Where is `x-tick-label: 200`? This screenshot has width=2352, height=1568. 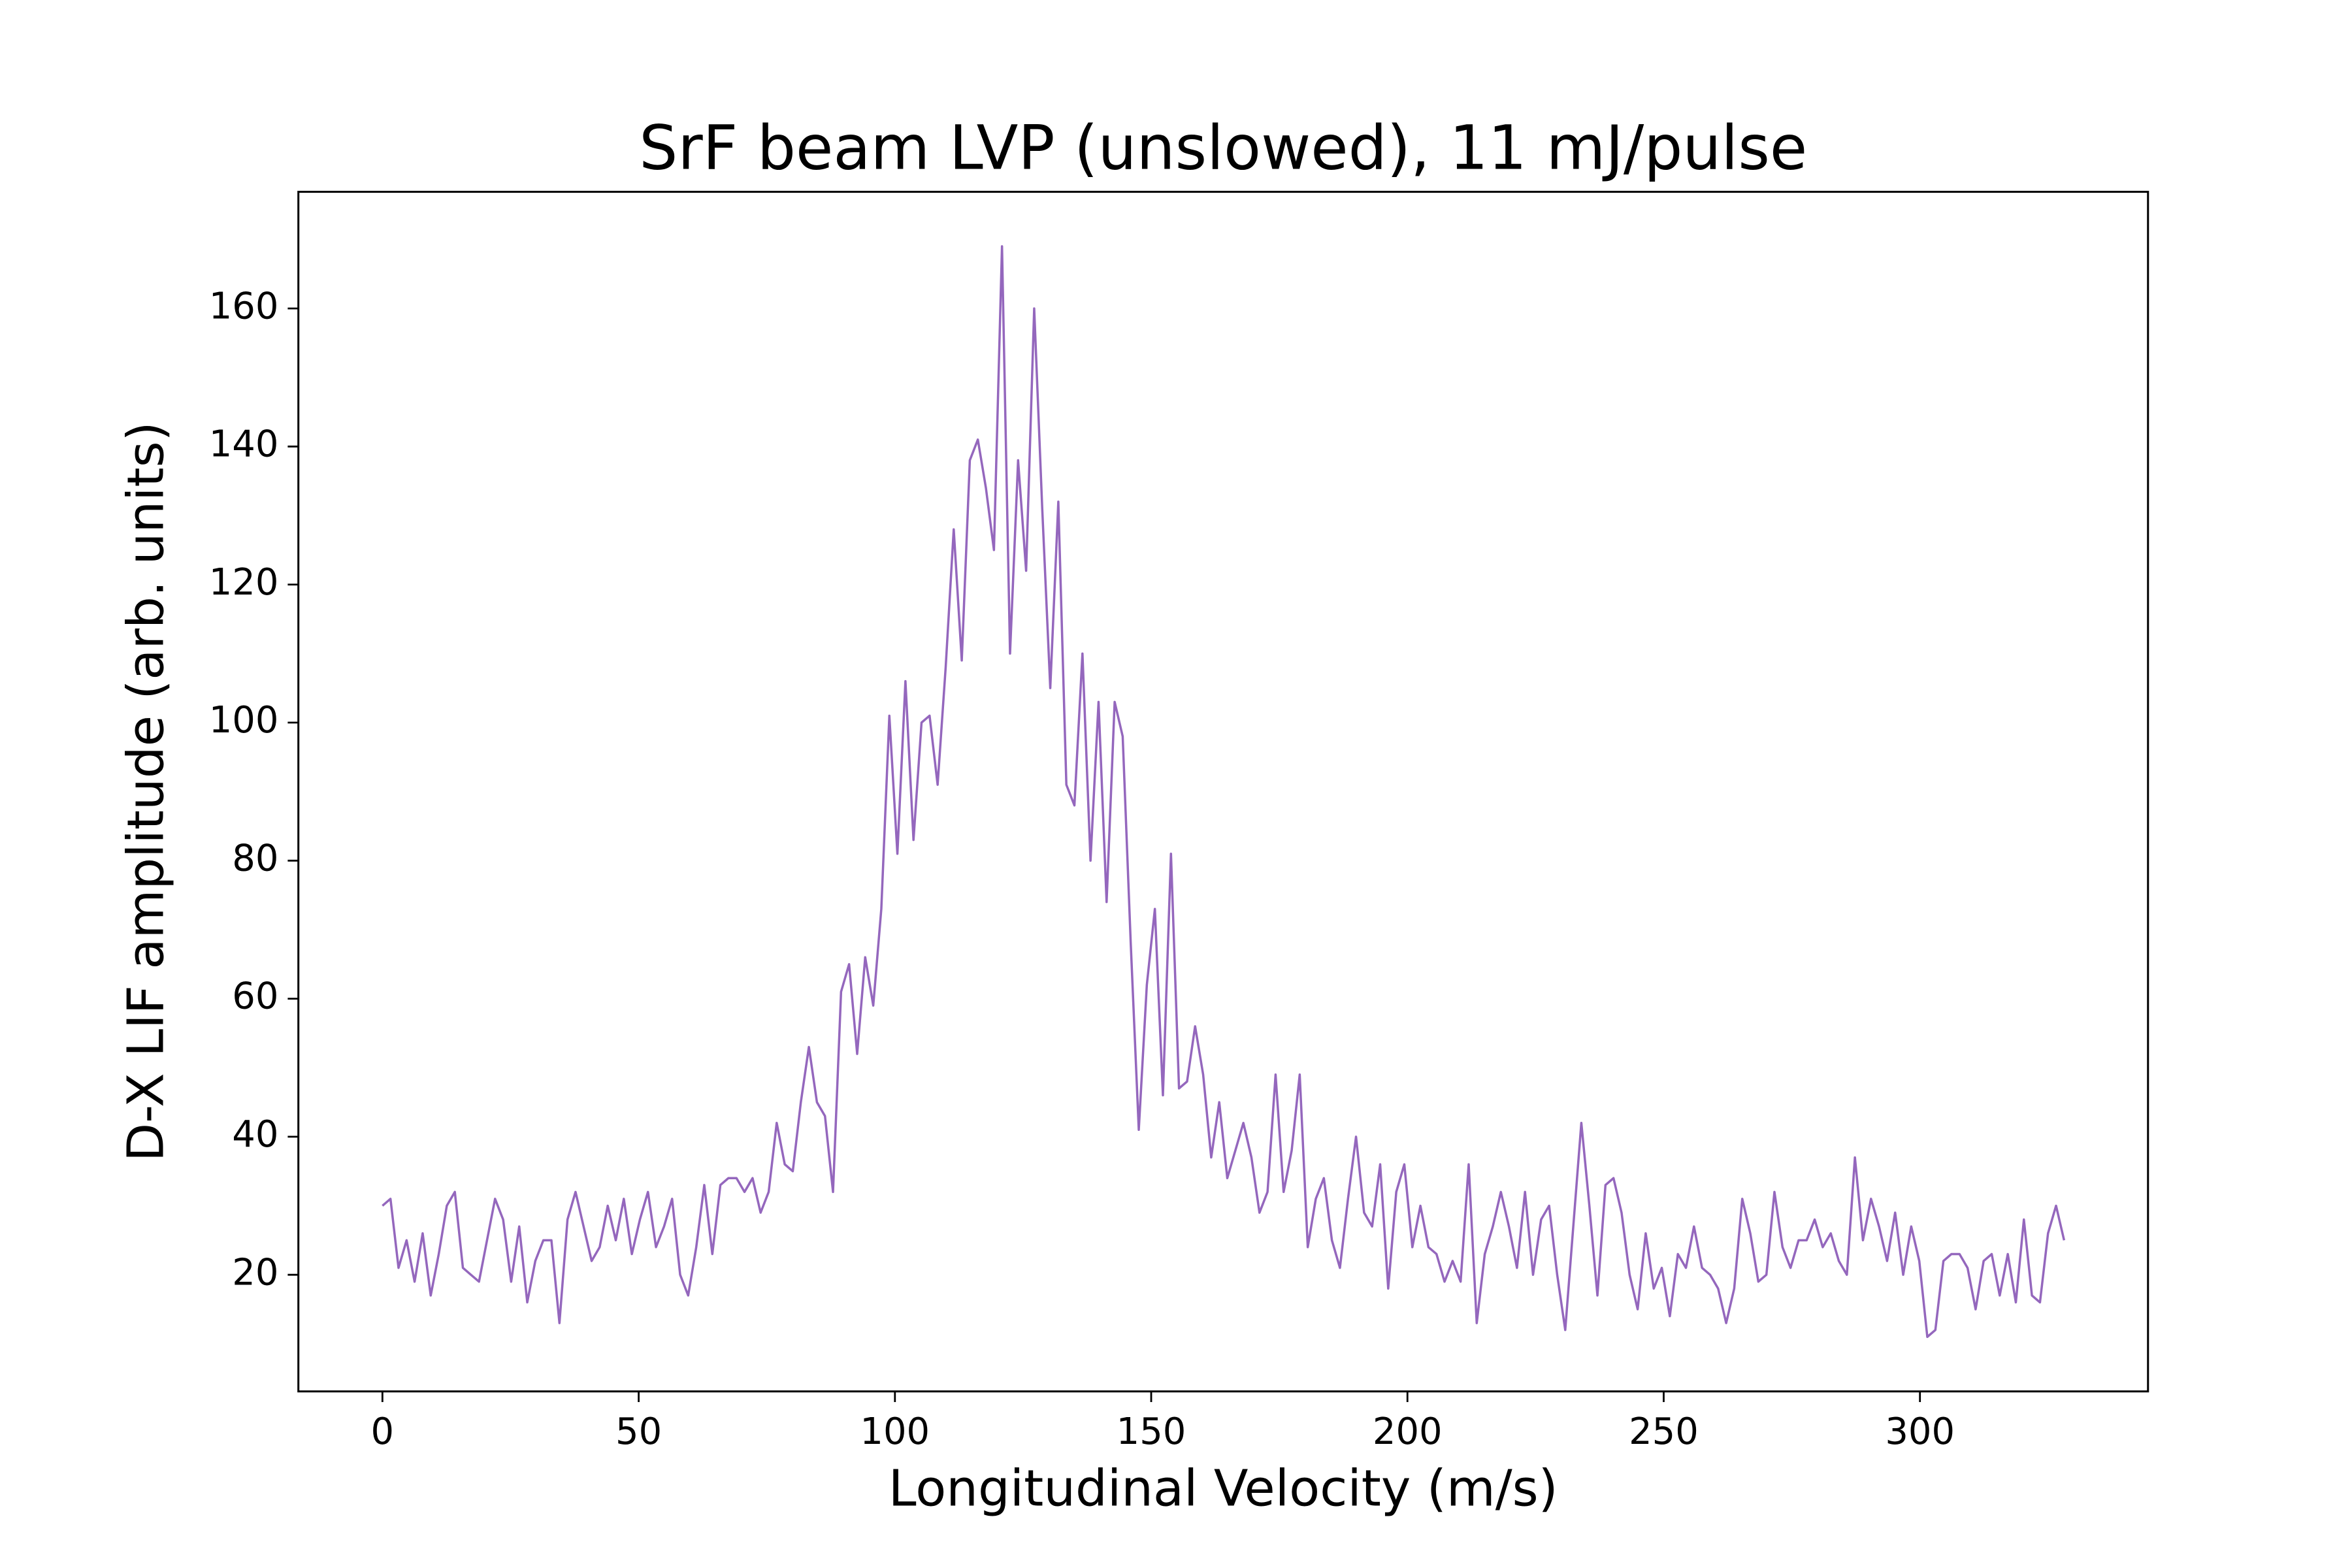 x-tick-label: 200 is located at coordinates (1408, 1432).